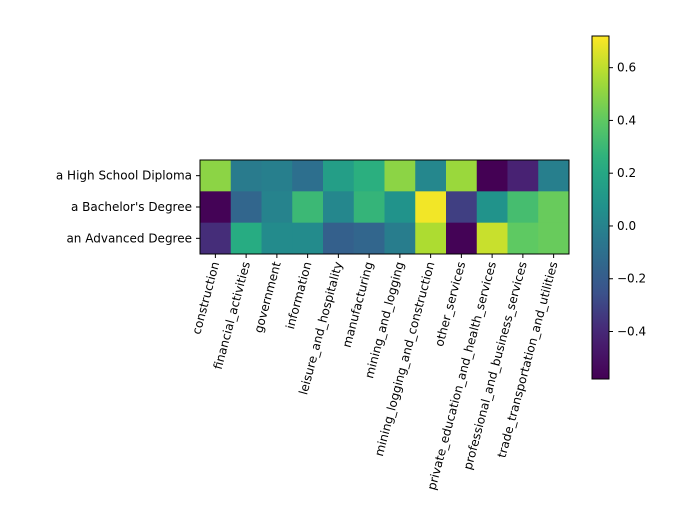 The width and height of the screenshot is (680, 531). I want to click on row-label: an Advanced Degree, so click(129, 238).